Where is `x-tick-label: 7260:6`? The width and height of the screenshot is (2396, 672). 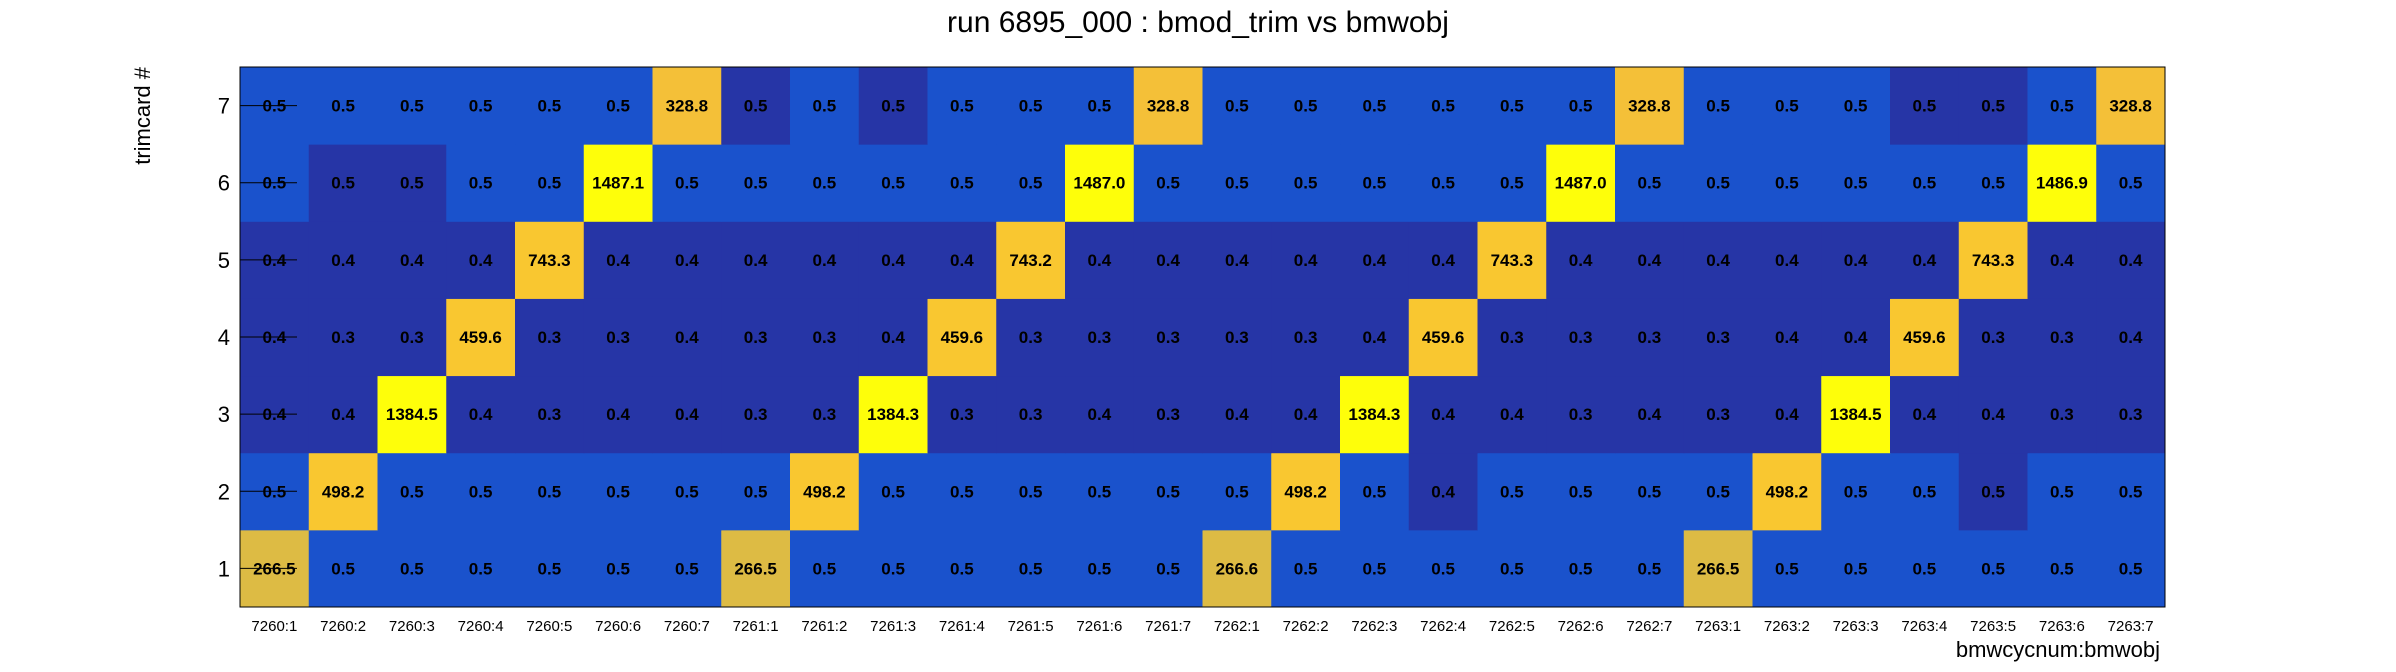 x-tick-label: 7260:6 is located at coordinates (618, 626).